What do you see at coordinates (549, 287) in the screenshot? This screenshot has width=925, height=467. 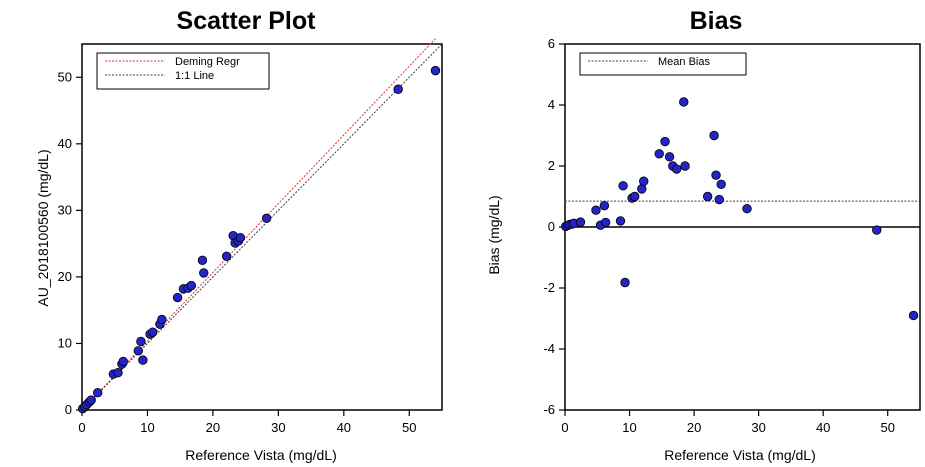 I see `y-tick-label: -2` at bounding box center [549, 287].